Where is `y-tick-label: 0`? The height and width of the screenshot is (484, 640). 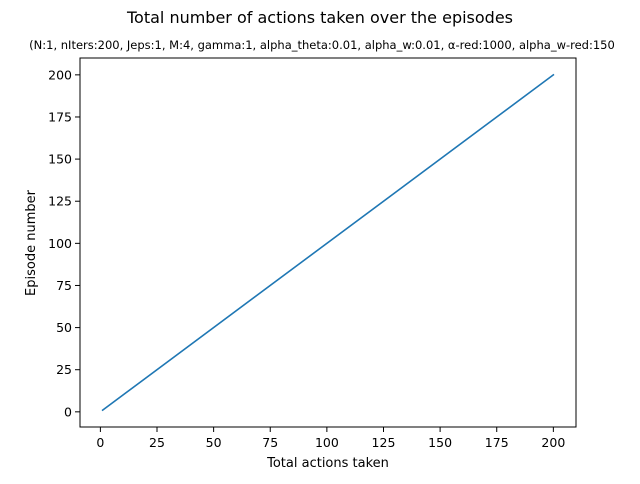 y-tick-label: 0 is located at coordinates (68, 411).